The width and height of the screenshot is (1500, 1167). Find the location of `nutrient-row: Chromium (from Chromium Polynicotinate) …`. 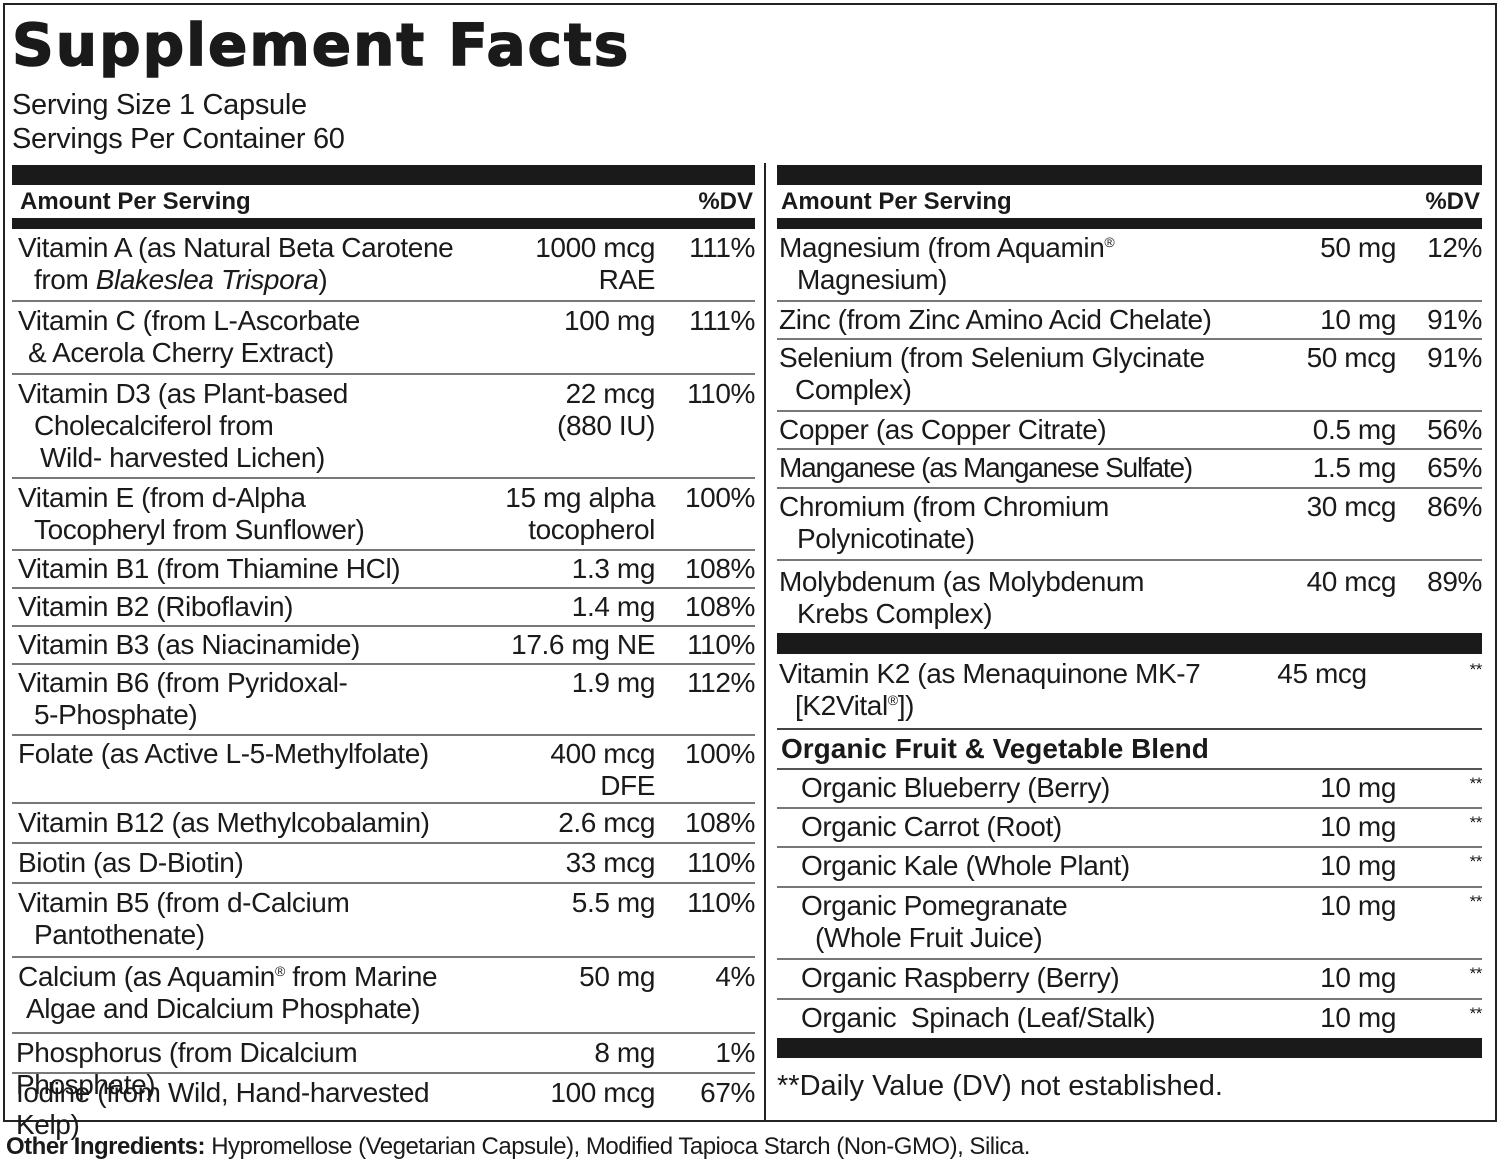

nutrient-row: Chromium (from Chromium Polynicotinate) … is located at coordinates (1129, 525).